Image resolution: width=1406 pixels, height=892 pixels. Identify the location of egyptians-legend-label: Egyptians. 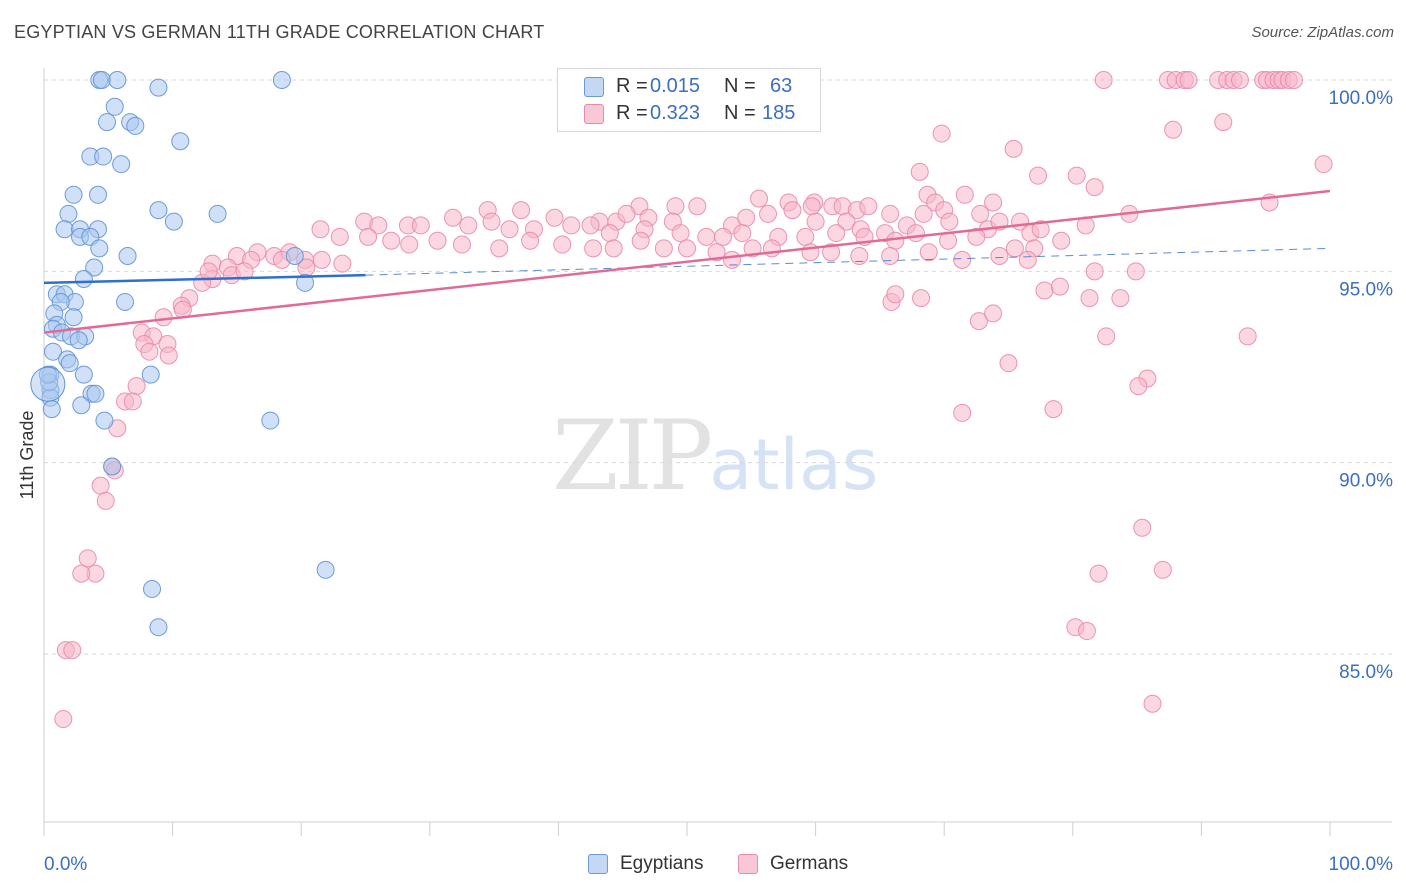
(662, 863).